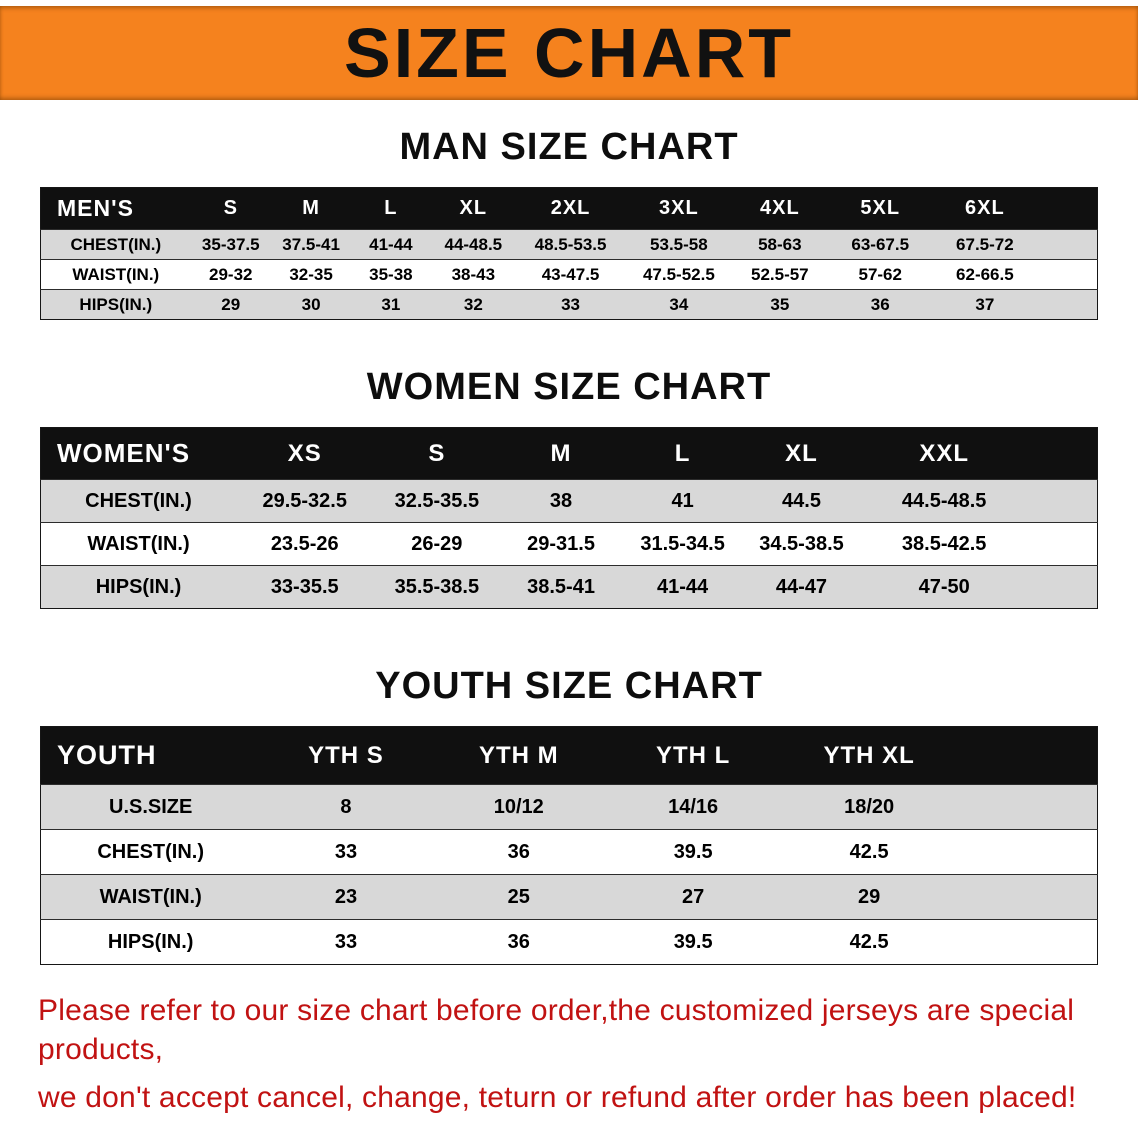 This screenshot has height=1132, width=1138. I want to click on youth-size-column-header: YTH XL, so click(869, 755).